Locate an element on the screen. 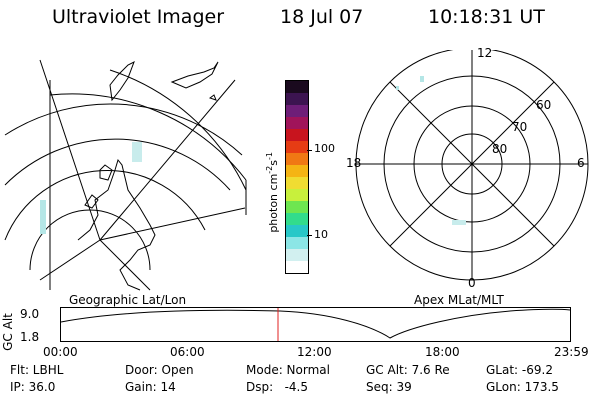 The width and height of the screenshot is (600, 400). apex-caption: Apex MLat/MLT is located at coordinates (459, 300).